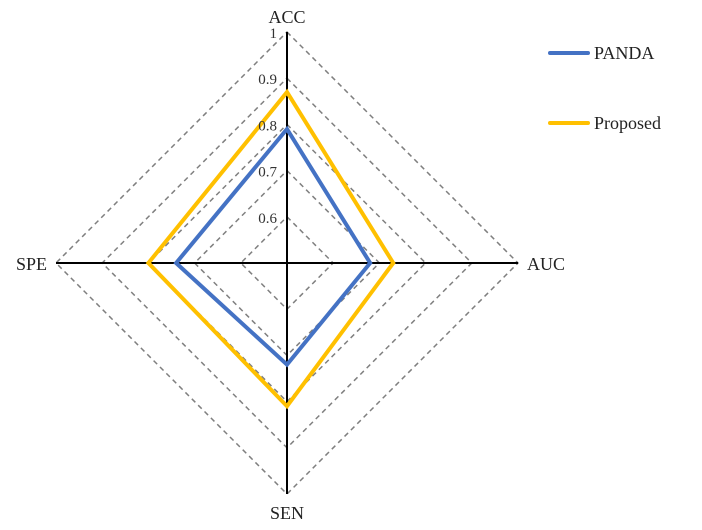 The height and width of the screenshot is (530, 702). I want to click on axis-label-acc: ACC, so click(286, 17).